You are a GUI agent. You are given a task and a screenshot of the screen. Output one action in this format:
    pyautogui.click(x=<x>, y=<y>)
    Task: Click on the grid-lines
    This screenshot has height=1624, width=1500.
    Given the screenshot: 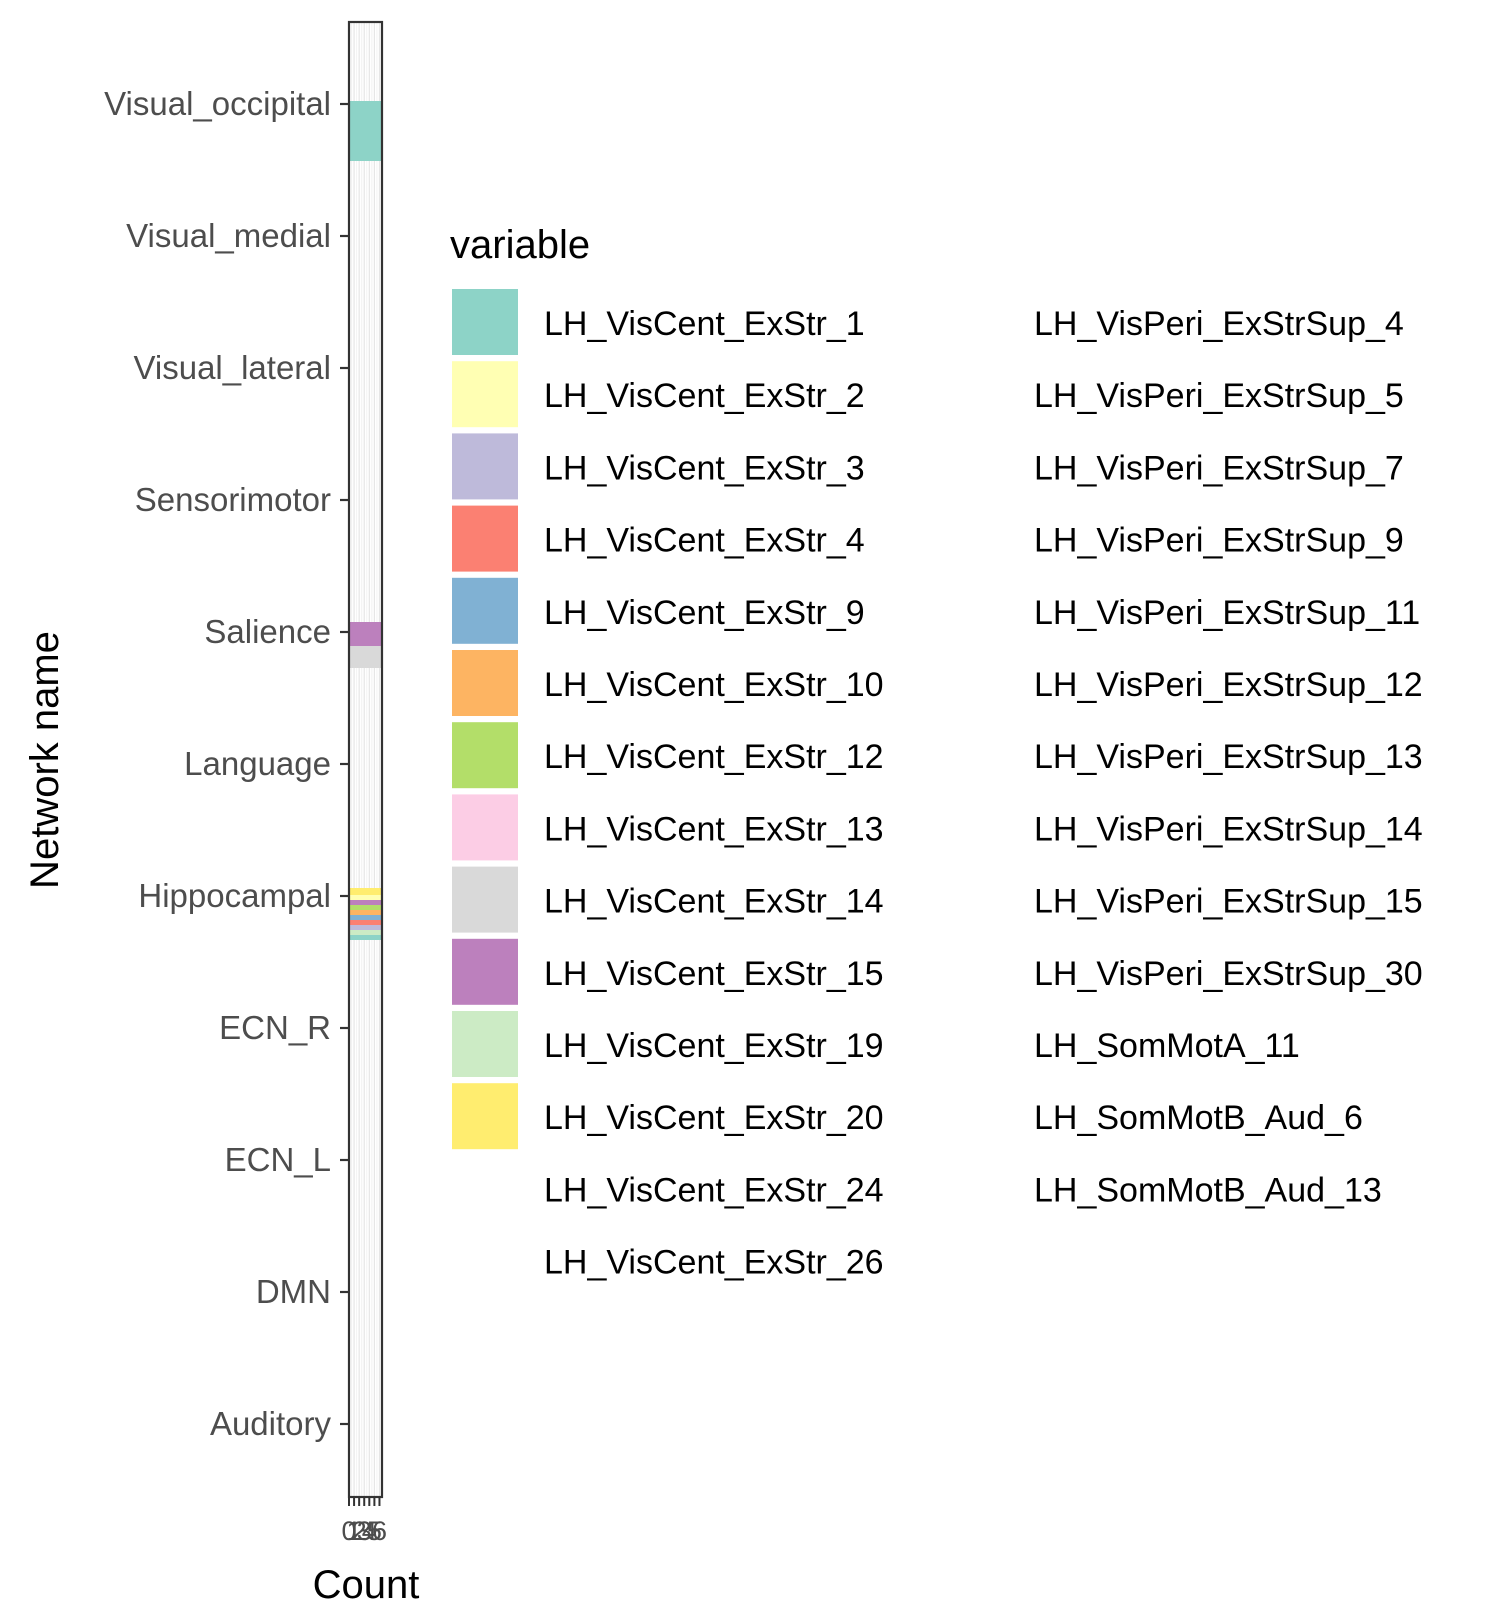 What is the action you would take?
    pyautogui.click(x=364, y=759)
    